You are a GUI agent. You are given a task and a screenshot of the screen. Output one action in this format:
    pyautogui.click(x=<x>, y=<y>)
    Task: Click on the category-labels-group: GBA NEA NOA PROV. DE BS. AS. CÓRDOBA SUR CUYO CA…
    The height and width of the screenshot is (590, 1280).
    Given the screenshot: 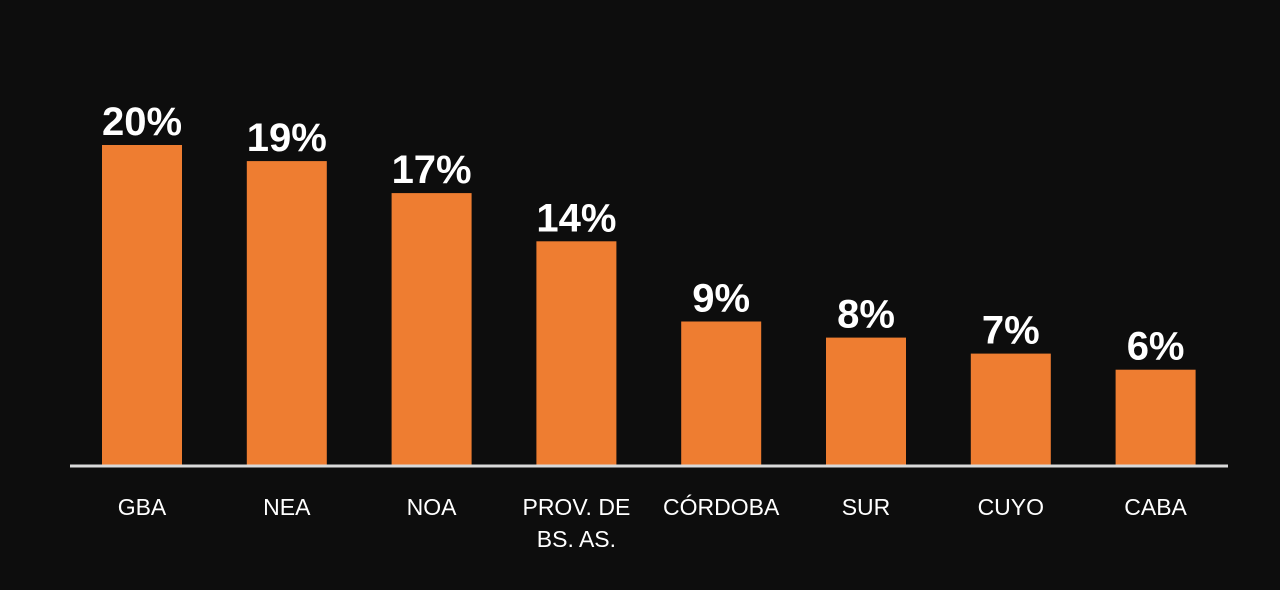 What is the action you would take?
    pyautogui.click(x=653, y=523)
    